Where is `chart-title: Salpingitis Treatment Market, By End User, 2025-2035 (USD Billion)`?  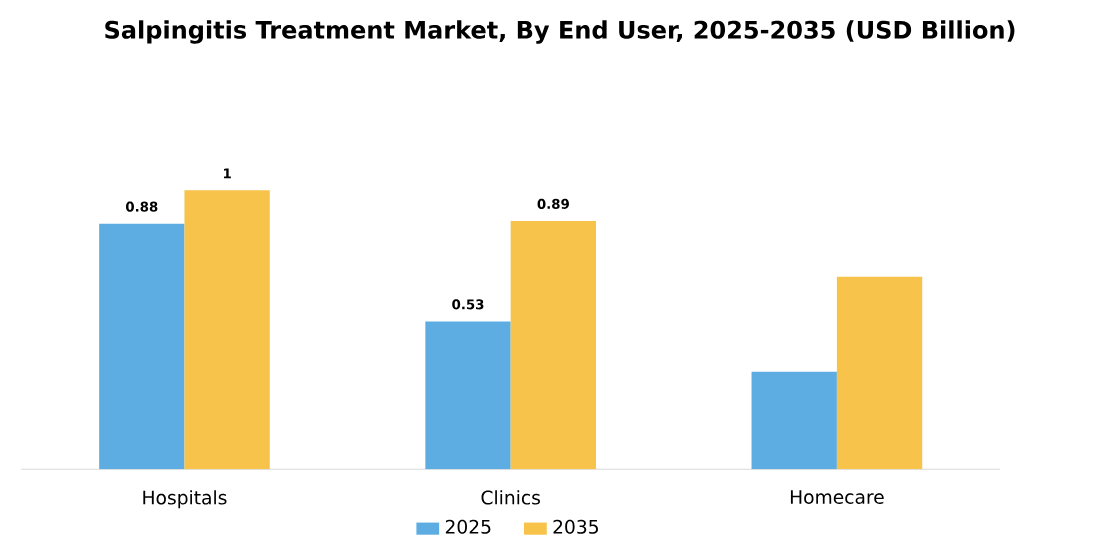 chart-title: Salpingitis Treatment Market, By End User, 2025-2035 (USD Billion) is located at coordinates (560, 32).